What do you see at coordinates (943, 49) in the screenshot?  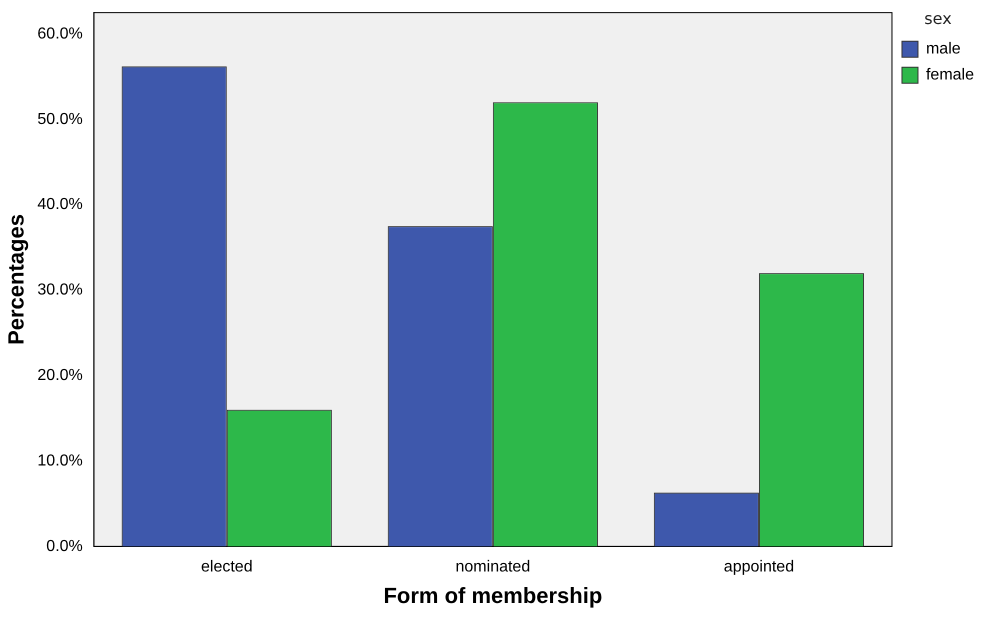 I see `legend-label: male` at bounding box center [943, 49].